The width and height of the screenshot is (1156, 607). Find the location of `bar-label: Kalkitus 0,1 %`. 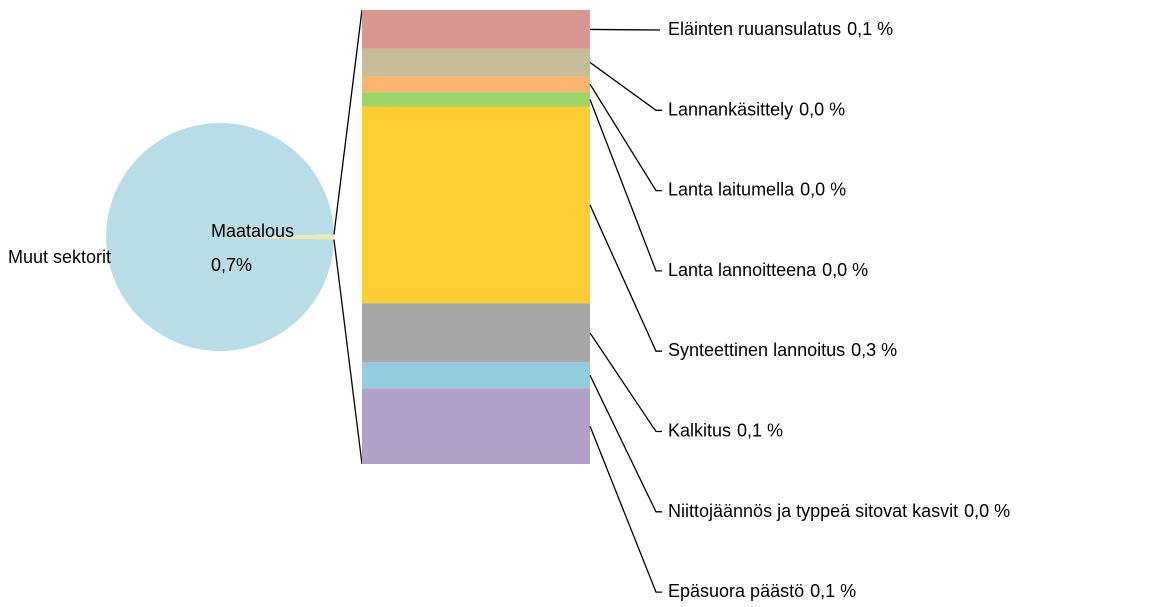

bar-label: Kalkitus 0,1 % is located at coordinates (725, 430).